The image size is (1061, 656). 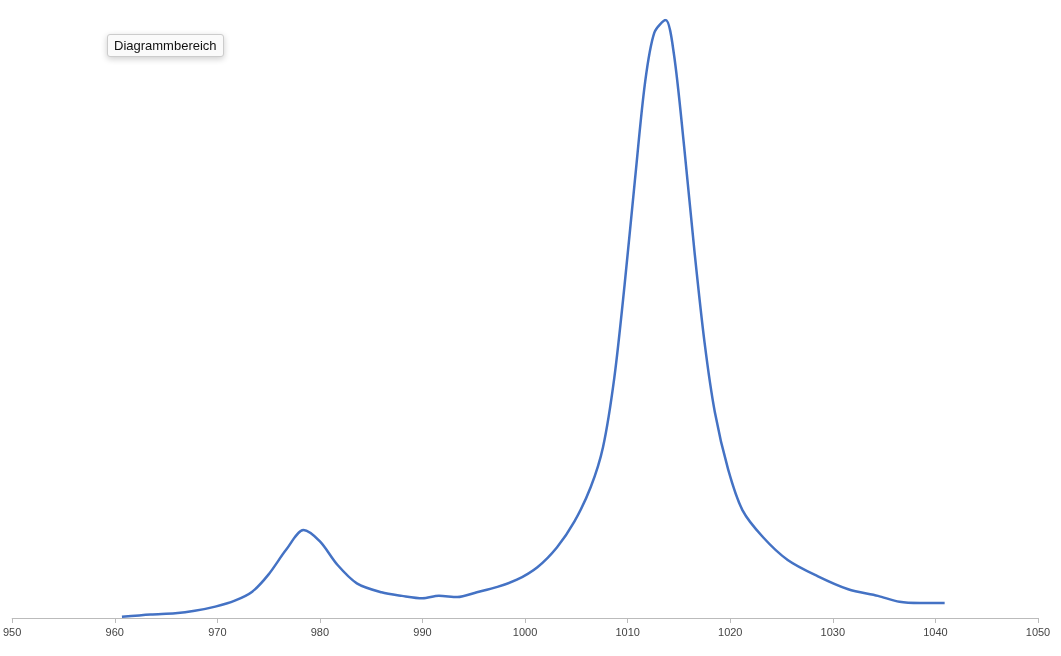 What do you see at coordinates (320, 631) in the screenshot?
I see `x-tick-label: 980` at bounding box center [320, 631].